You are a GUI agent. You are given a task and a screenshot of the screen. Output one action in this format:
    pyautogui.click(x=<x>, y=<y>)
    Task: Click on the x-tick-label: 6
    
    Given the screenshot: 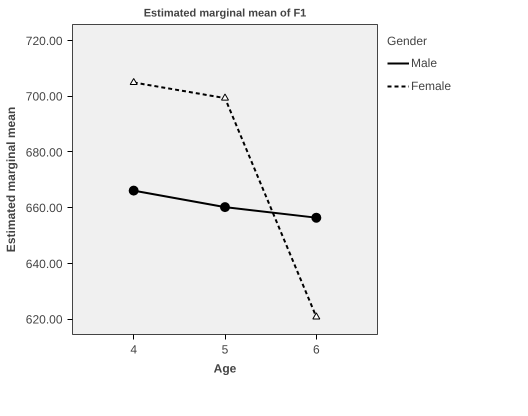 What is the action you would take?
    pyautogui.click(x=316, y=349)
    